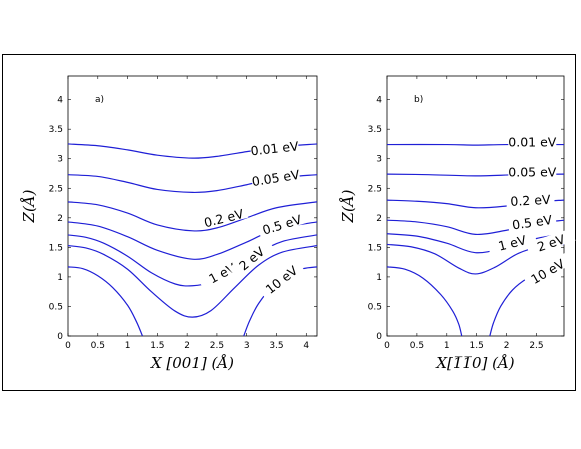 The image size is (581, 449). I want to click on contour-line-0-2-ev, so click(192, 216).